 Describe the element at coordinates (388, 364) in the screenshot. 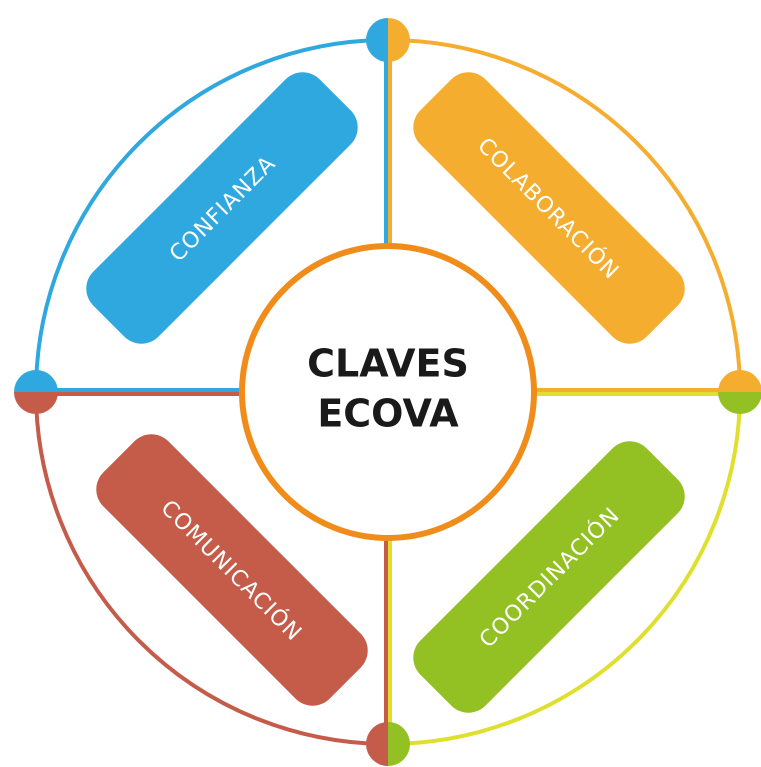

I see `center-title: CLAVES` at that location.